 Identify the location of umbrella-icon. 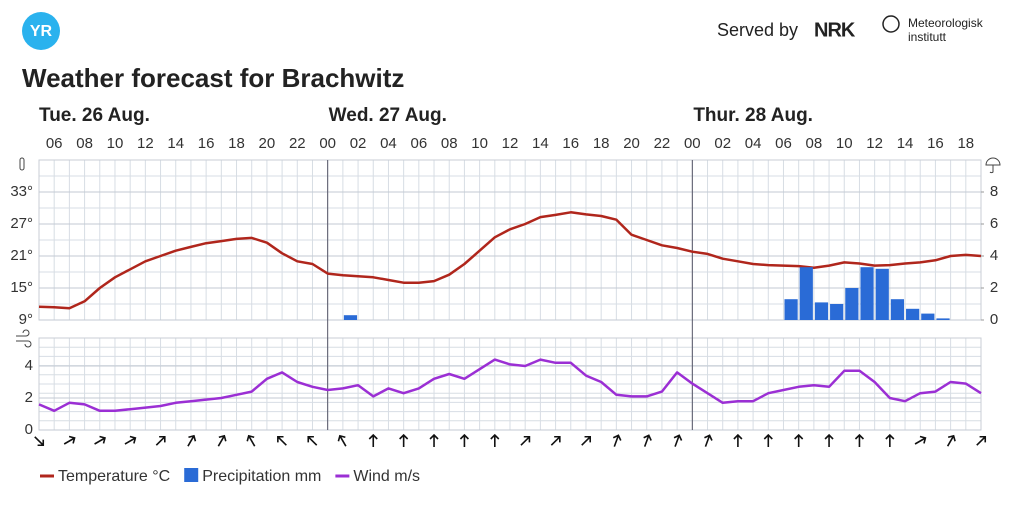
(993, 165).